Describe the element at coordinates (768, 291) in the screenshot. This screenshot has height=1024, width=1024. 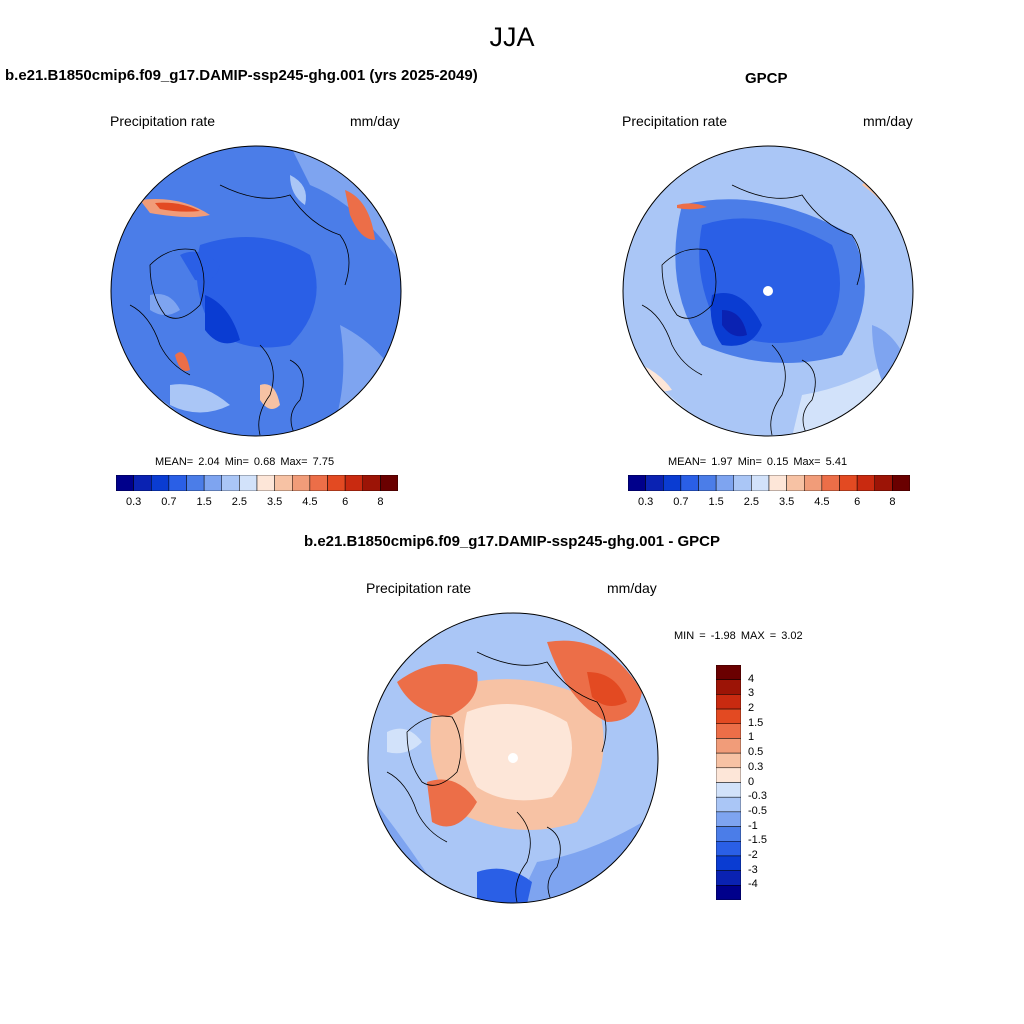
I see `panel2-polar-map` at that location.